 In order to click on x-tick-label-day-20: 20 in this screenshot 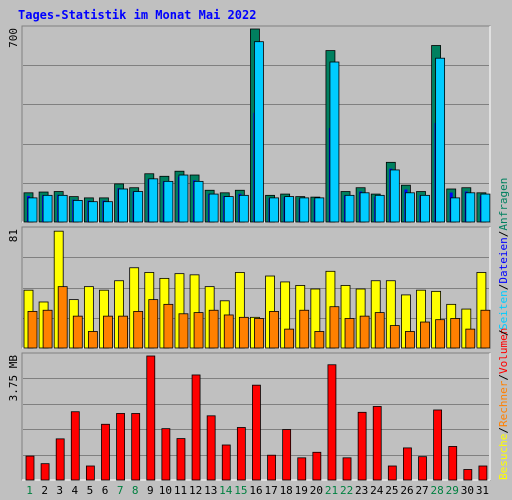, I will do `click(316, 490)`.